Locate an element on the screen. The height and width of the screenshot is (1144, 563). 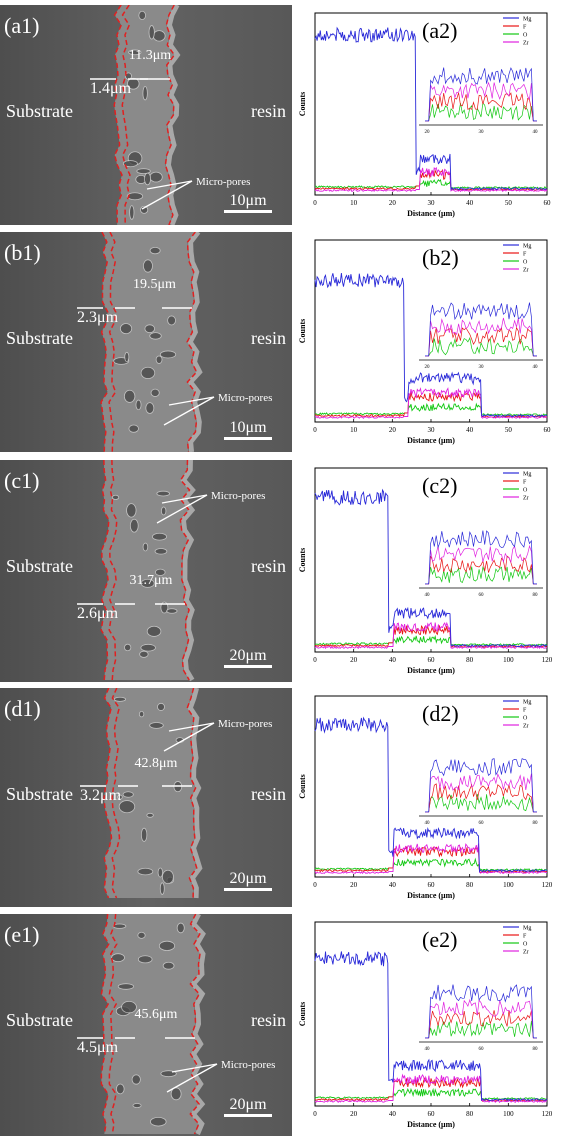
coating-thickness: 19.5μm is located at coordinates (154, 284).